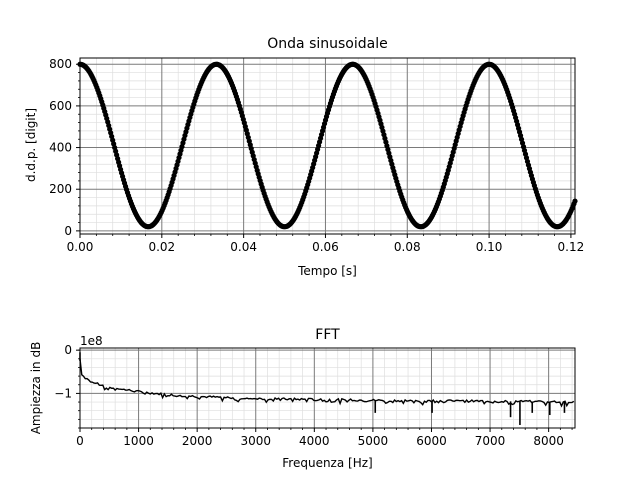 The height and width of the screenshot is (480, 640). Describe the element at coordinates (255, 441) in the screenshot. I see `x-tick-label: 3000` at that location.